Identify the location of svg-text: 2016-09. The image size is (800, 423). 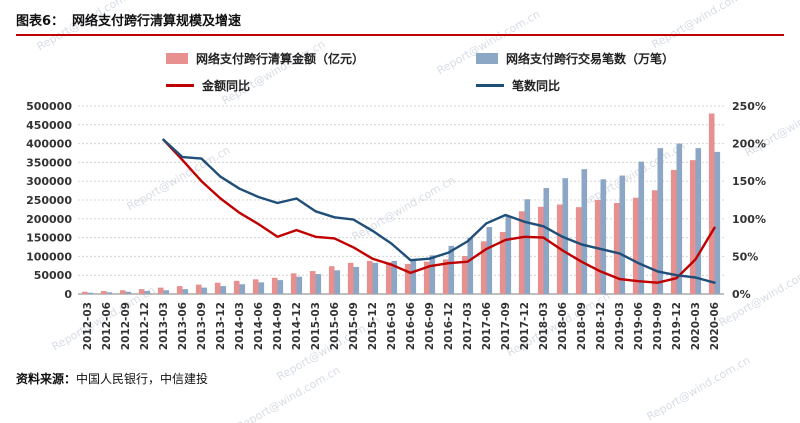
(430, 326).